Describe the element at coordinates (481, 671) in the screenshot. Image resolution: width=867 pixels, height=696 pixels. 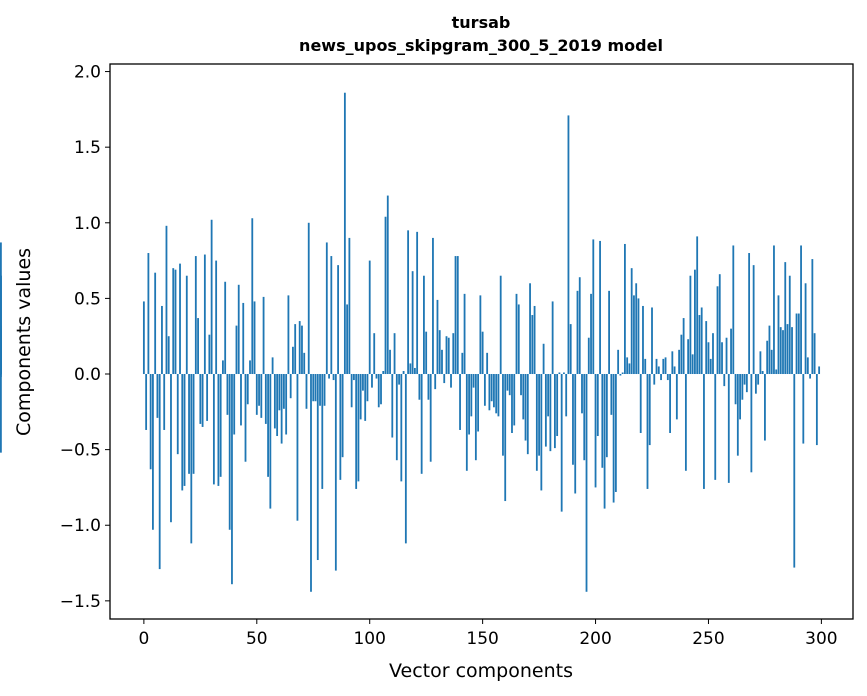
I see `x-axis-label: Vector components` at that location.